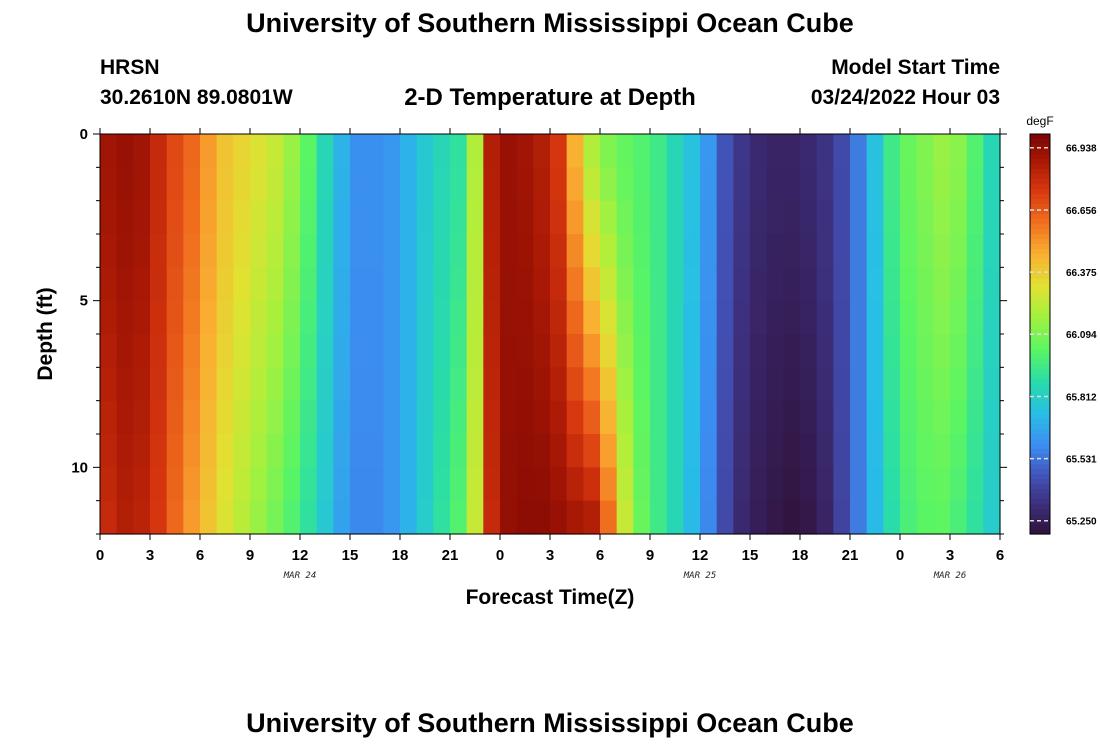 This screenshot has width=1100, height=750. Describe the element at coordinates (550, 597) in the screenshot. I see `x-axis-label: Forecast Time(Z)` at that location.